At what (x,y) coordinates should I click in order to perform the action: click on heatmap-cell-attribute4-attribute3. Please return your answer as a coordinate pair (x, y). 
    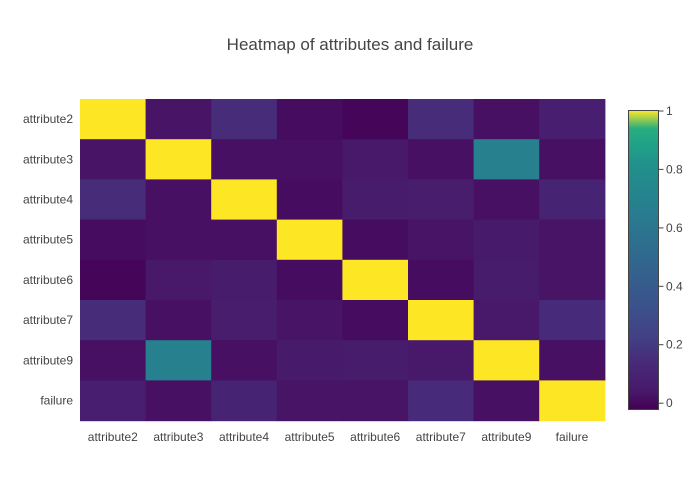
    Looking at the image, I should click on (178, 200).